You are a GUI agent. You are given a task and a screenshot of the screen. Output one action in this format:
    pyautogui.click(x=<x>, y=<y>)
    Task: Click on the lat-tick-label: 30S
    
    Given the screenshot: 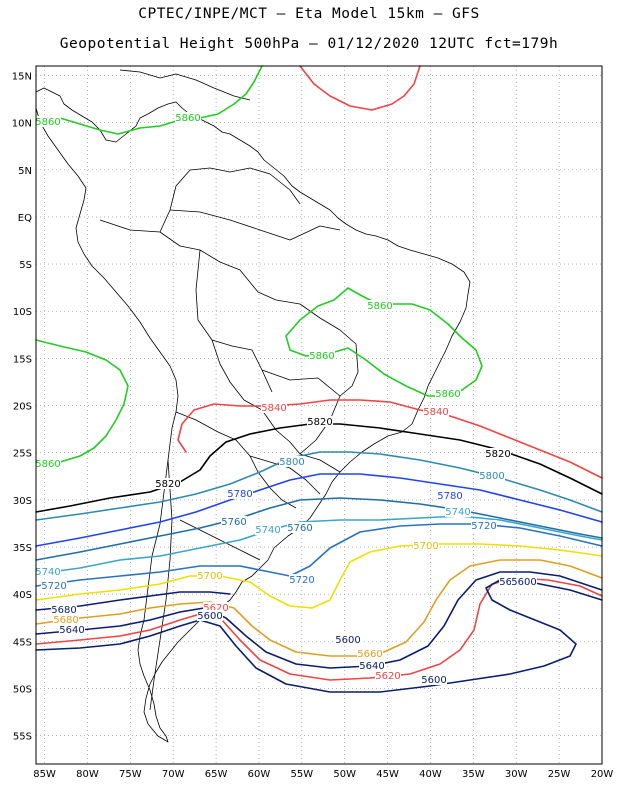 What is the action you would take?
    pyautogui.click(x=22, y=501)
    